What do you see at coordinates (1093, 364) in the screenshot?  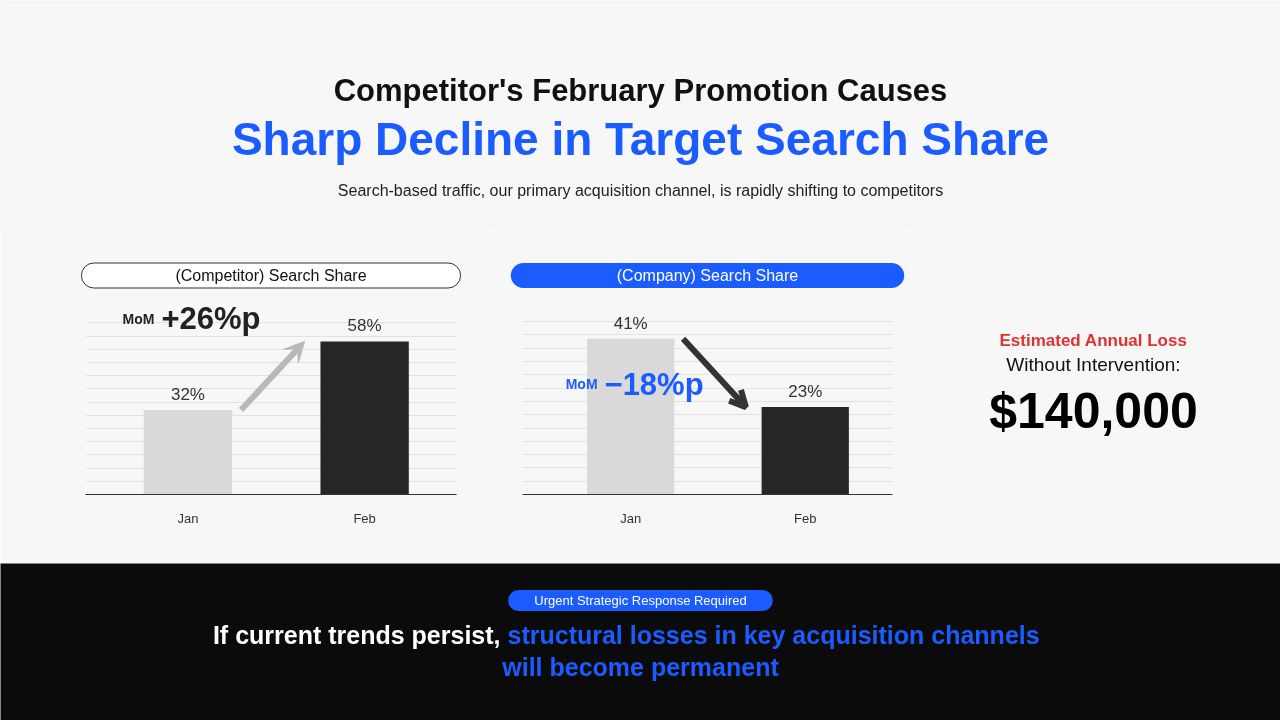 I see `text: Without Intervention:` at bounding box center [1093, 364].